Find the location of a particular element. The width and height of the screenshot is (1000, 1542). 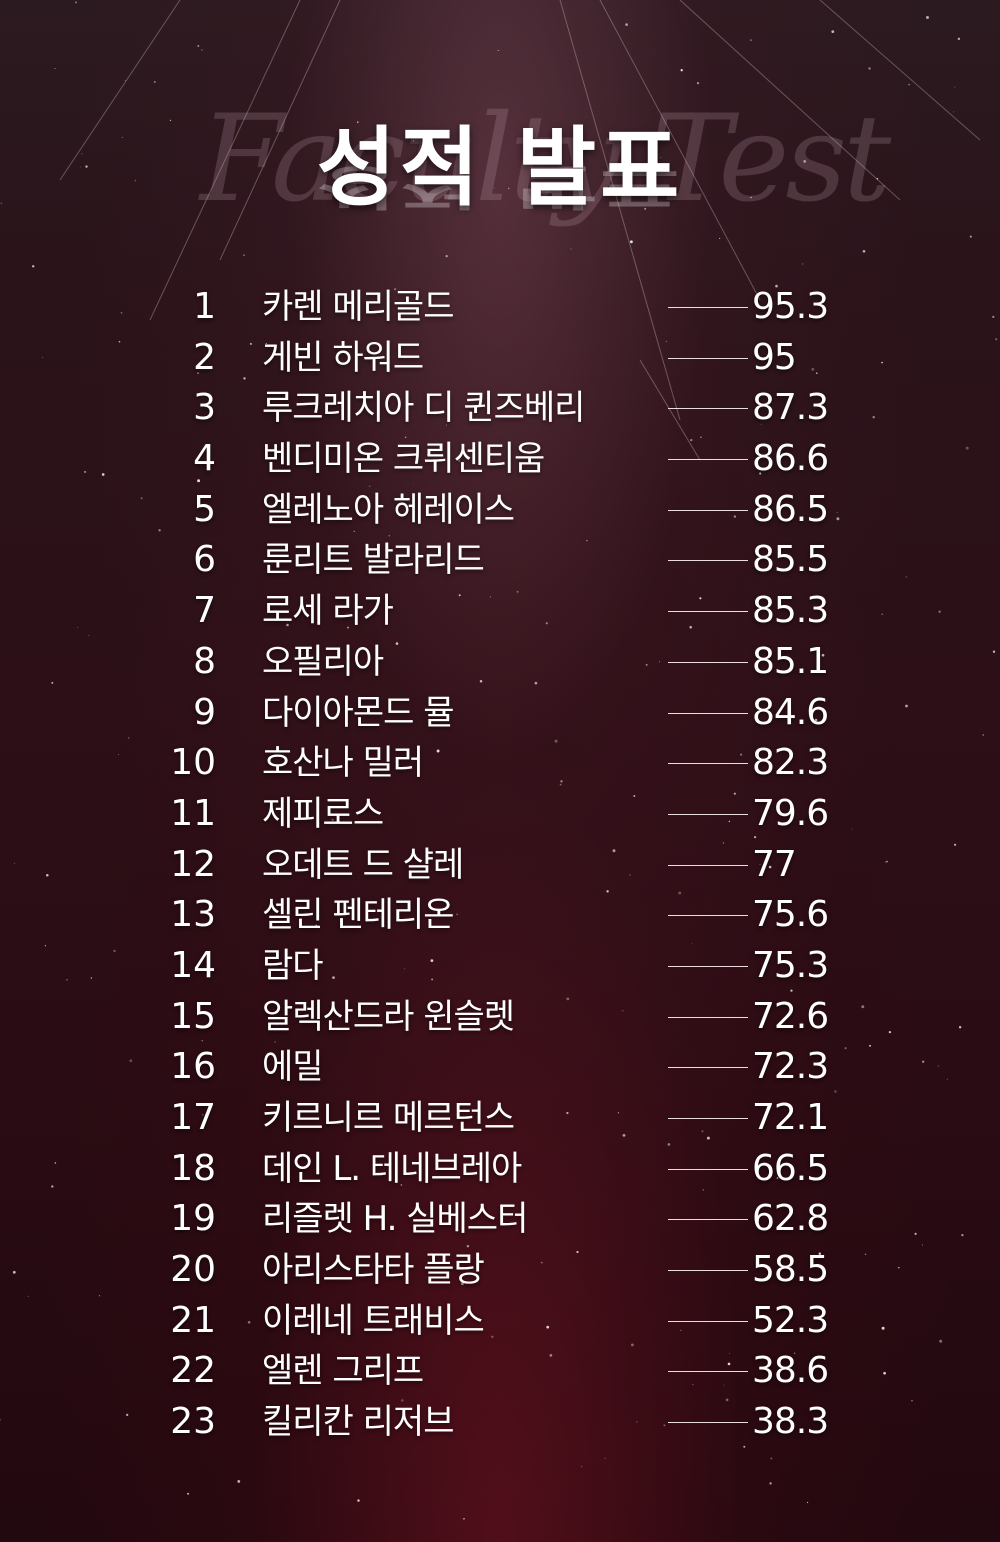

student-name: 키르니르 메르턴스 is located at coordinates (388, 1118).